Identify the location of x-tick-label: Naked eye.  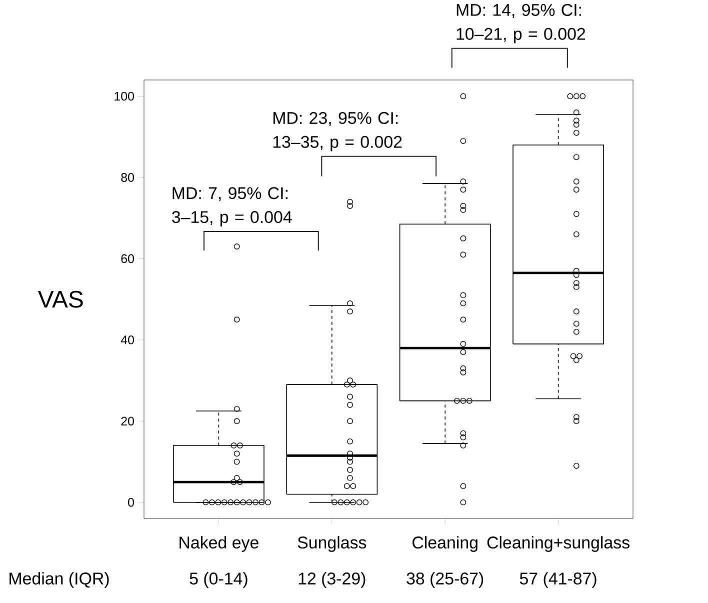
(219, 544).